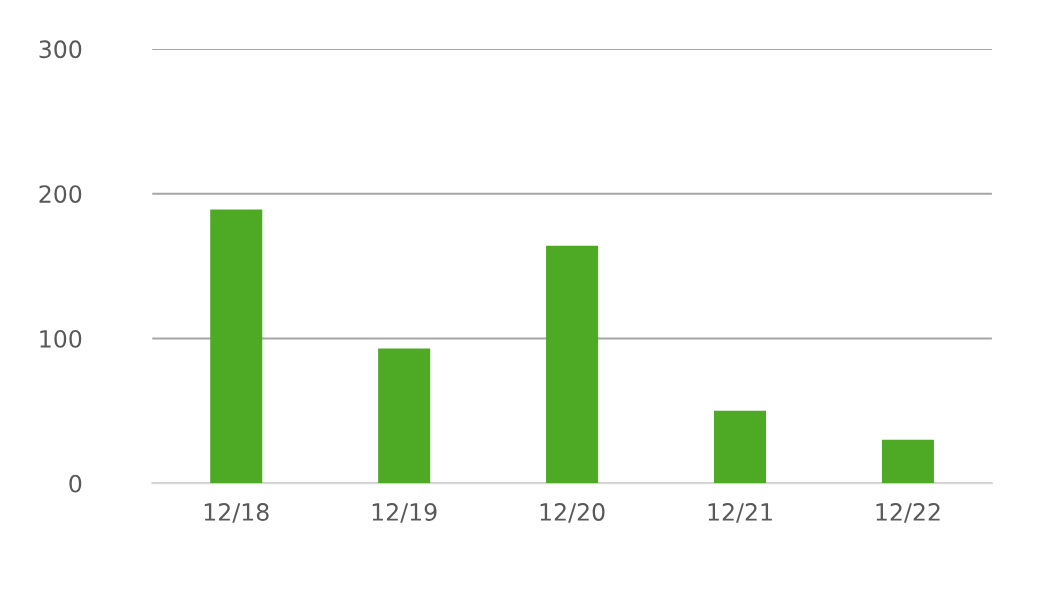  Describe the element at coordinates (236, 513) in the screenshot. I see `x-tick-label: 12/18` at that location.